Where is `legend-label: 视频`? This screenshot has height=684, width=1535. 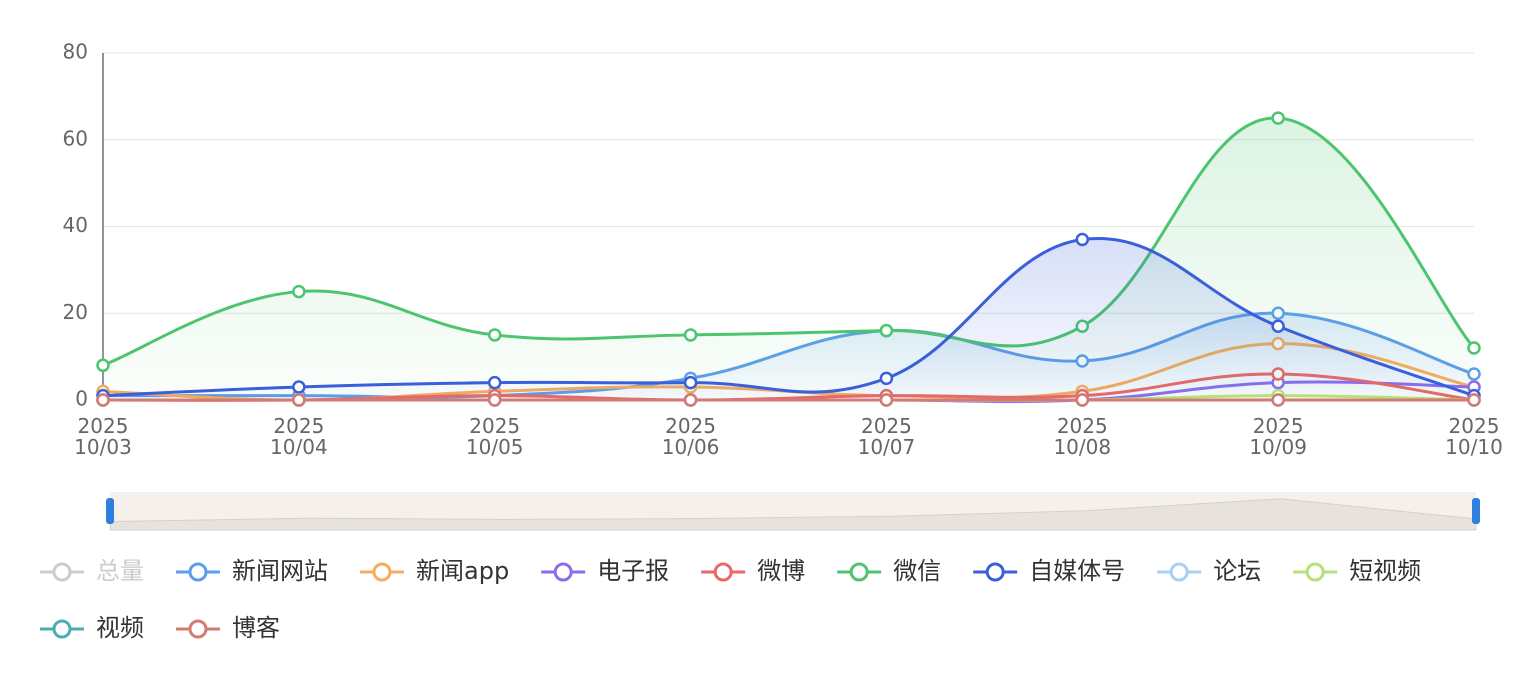
legend-label: 视频 is located at coordinates (120, 628).